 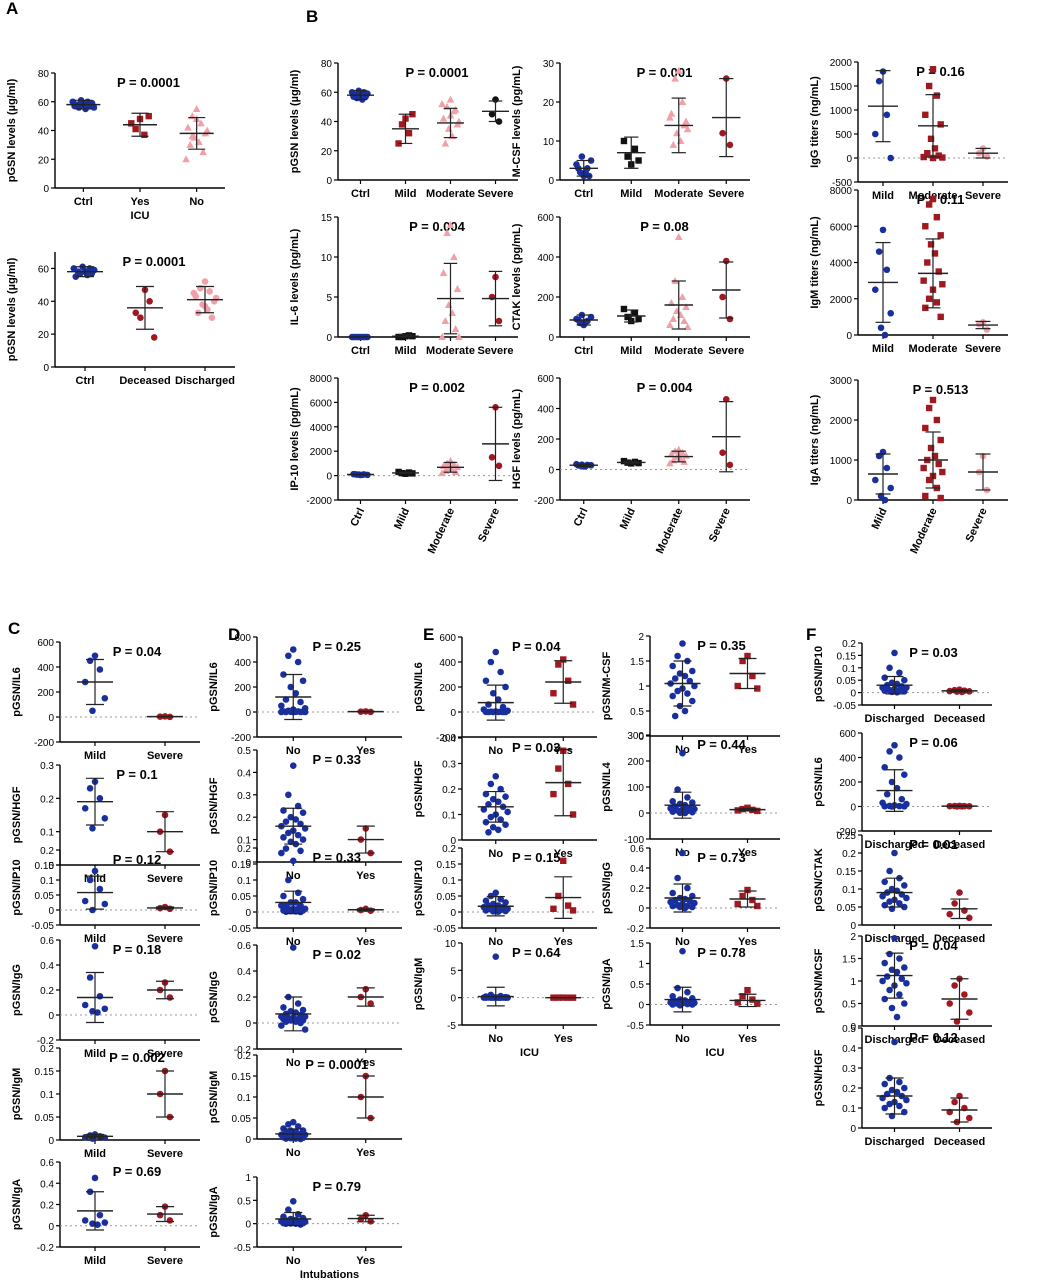 What do you see at coordinates (607, 983) in the screenshot?
I see `y-axis-label: pGSN/IgA` at bounding box center [607, 983].